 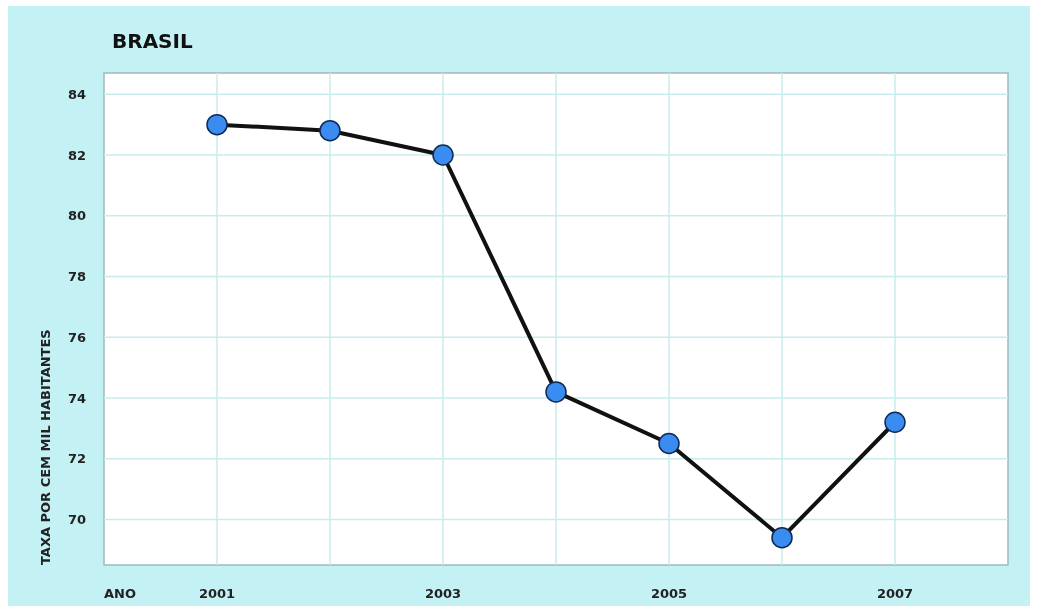 I want to click on y-tick-label: 82, so click(x=76, y=155).